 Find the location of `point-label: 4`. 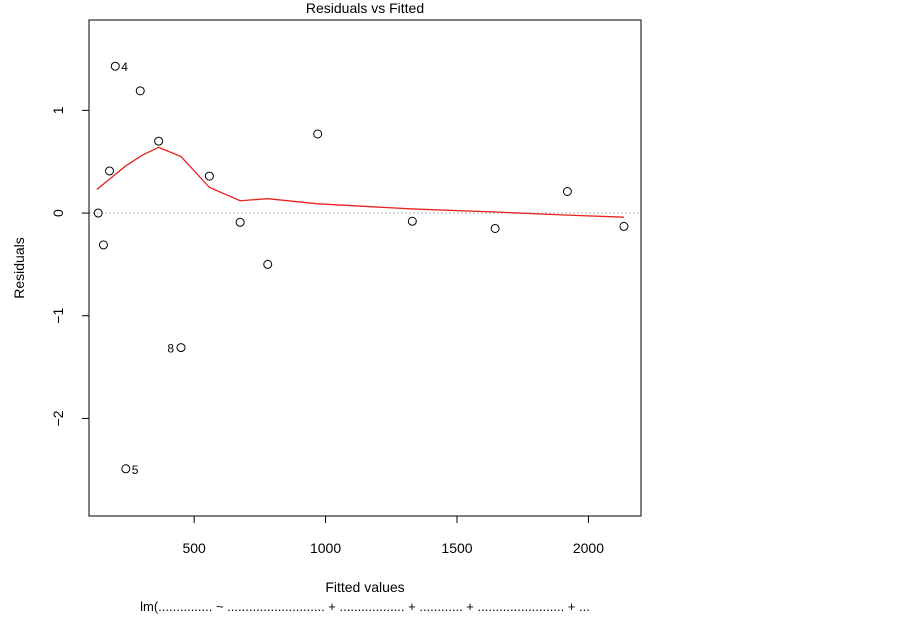

point-label: 4 is located at coordinates (124, 67).